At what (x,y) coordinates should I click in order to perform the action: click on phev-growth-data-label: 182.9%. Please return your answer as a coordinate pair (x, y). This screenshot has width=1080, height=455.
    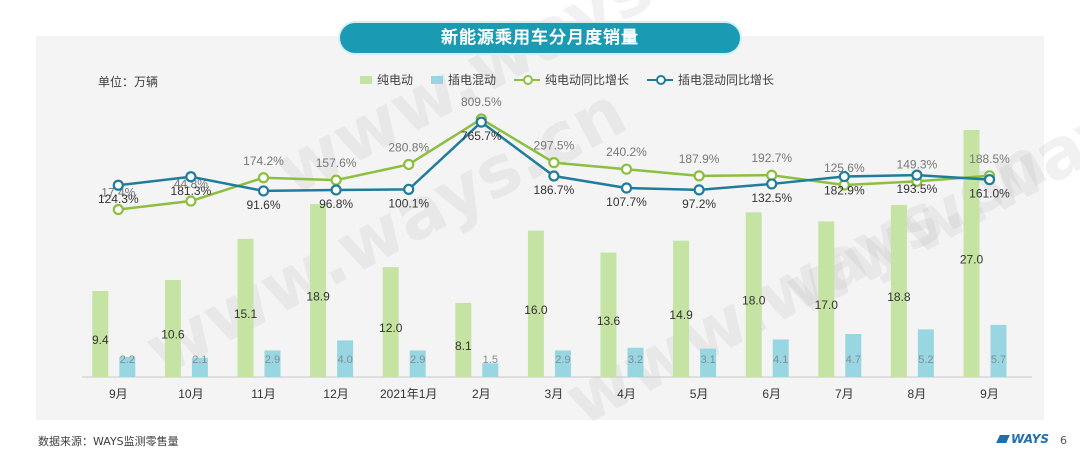
    Looking at the image, I should click on (844, 191).